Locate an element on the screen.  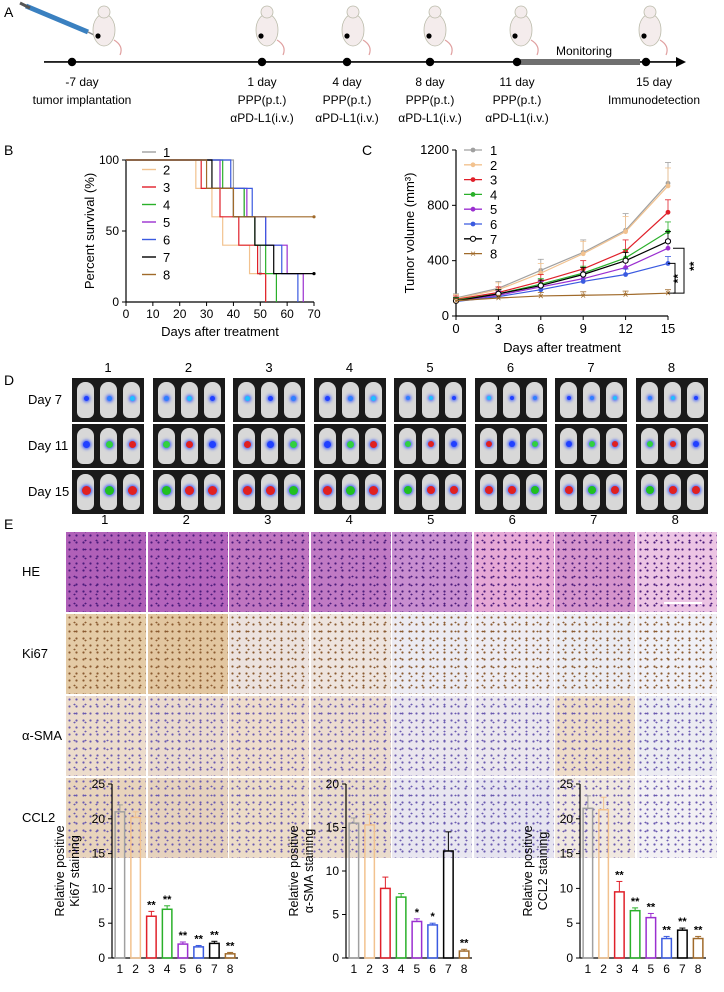
imaging-group-label: 7 is located at coordinates (591, 367).